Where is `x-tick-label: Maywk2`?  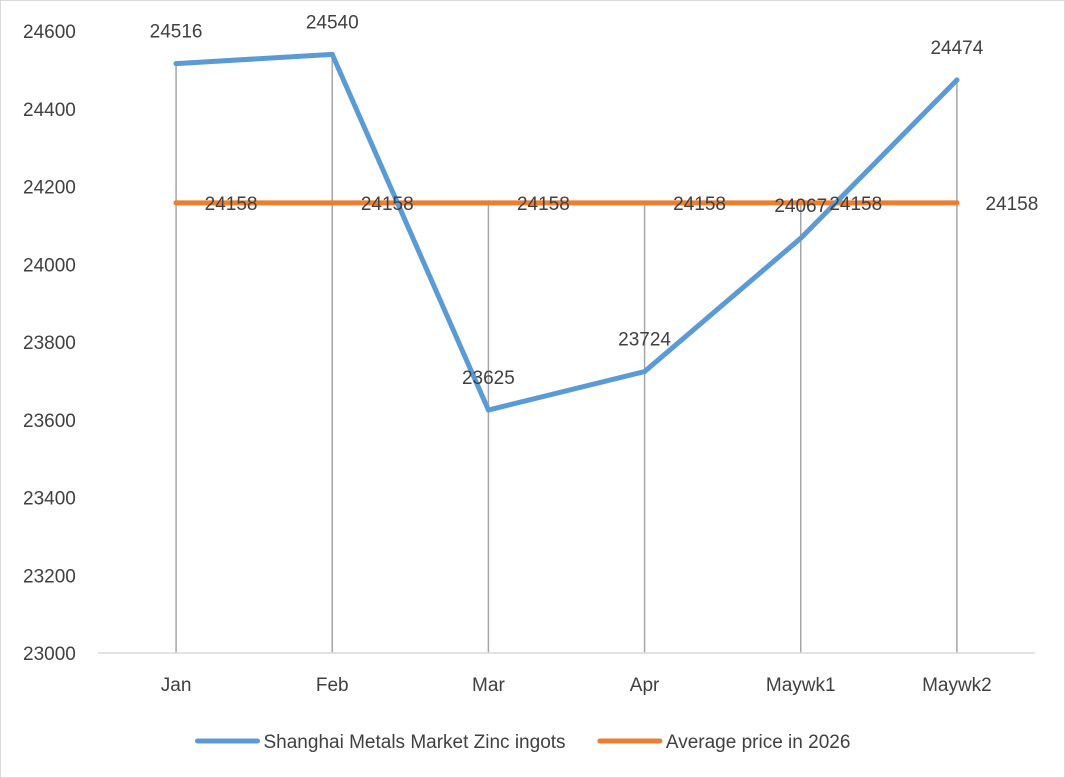 x-tick-label: Maywk2 is located at coordinates (957, 685).